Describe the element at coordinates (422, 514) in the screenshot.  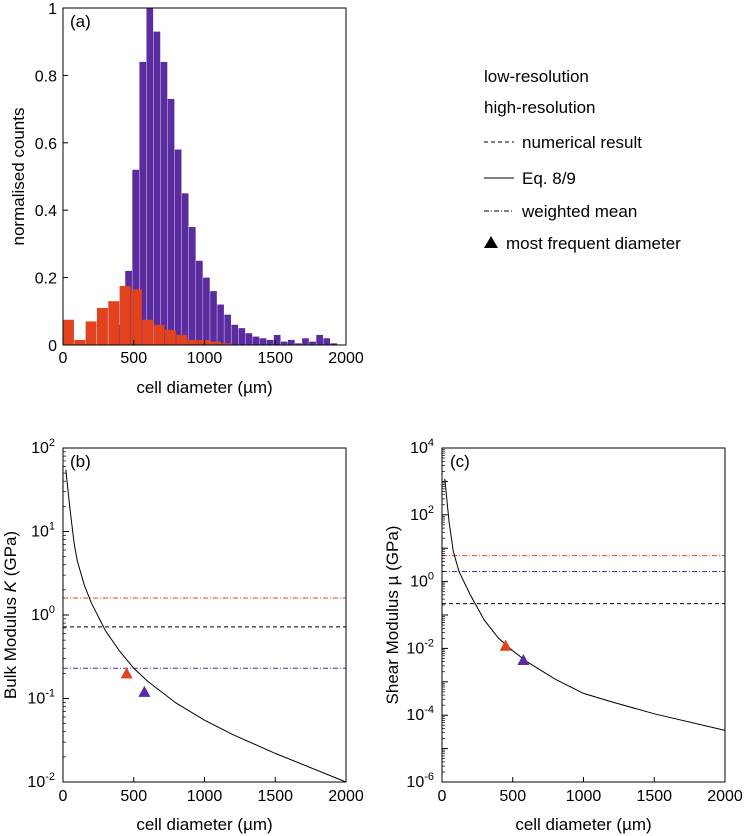
I see `y-tick-label: 10²` at that location.